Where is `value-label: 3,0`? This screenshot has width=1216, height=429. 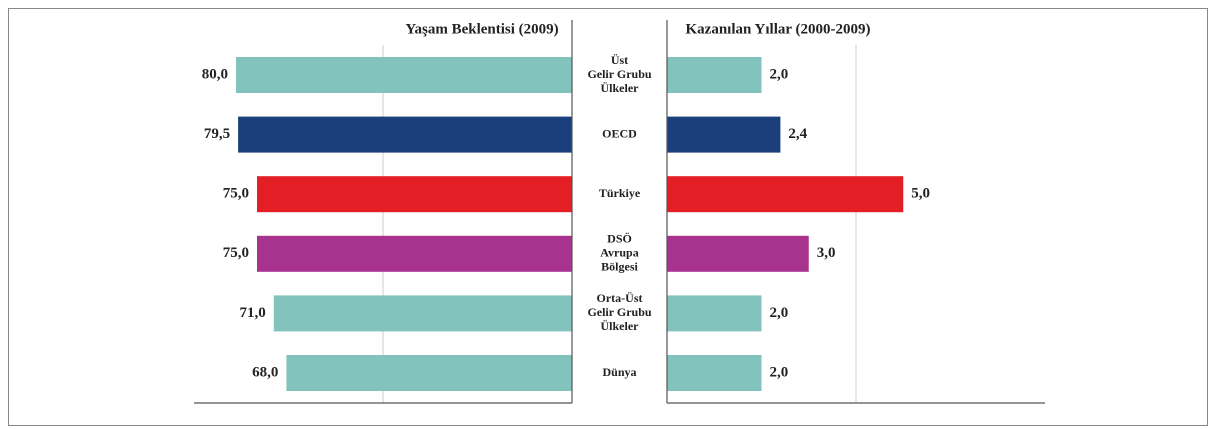
value-label: 3,0 is located at coordinates (826, 253).